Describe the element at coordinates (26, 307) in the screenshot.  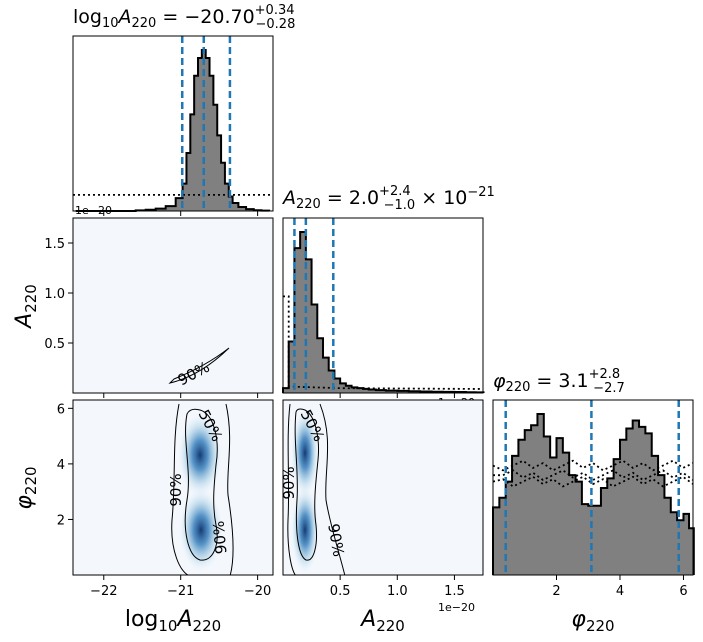
I see `ylabel-A220: A220` at that location.